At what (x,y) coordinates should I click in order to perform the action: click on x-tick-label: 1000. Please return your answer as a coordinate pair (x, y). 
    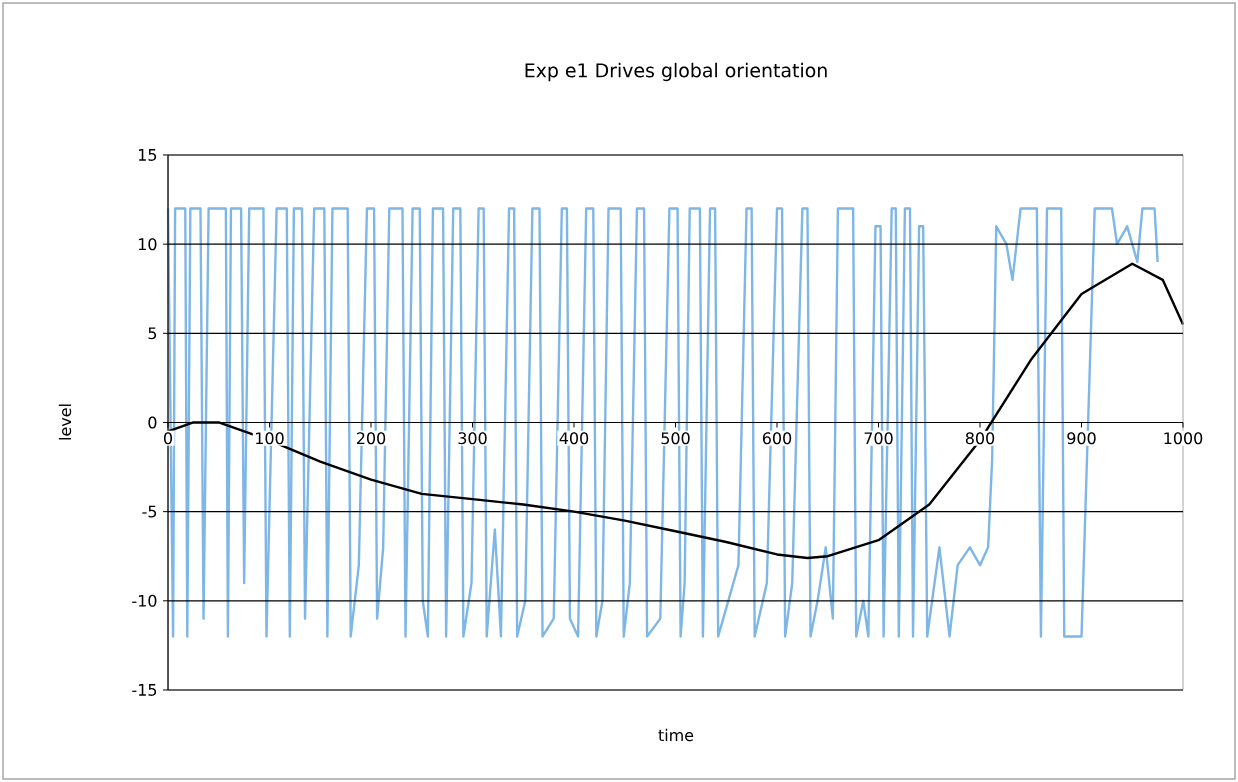
    Looking at the image, I should click on (1183, 438).